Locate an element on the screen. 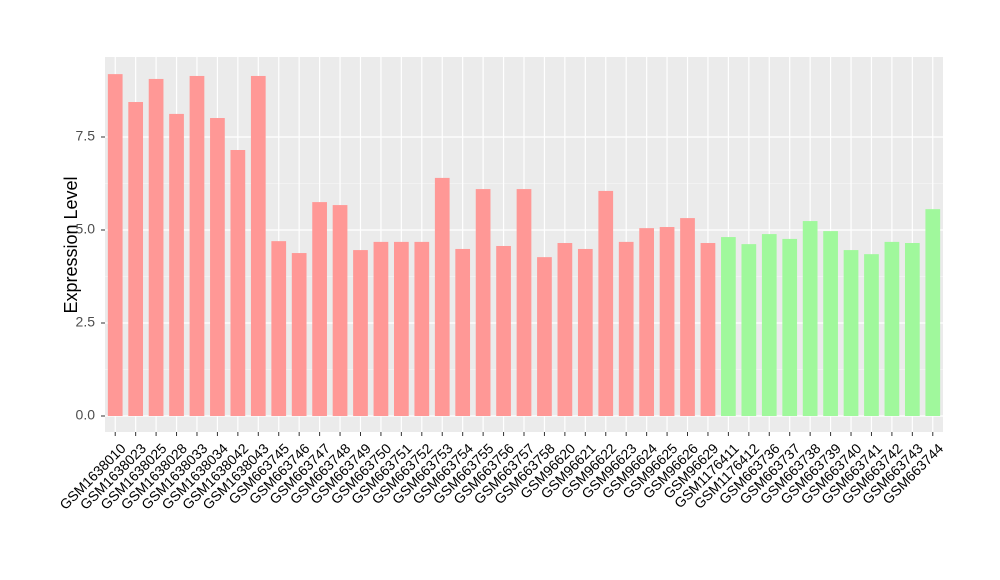 The image size is (1000, 580). y-tick-label: 2.5 is located at coordinates (86, 322).